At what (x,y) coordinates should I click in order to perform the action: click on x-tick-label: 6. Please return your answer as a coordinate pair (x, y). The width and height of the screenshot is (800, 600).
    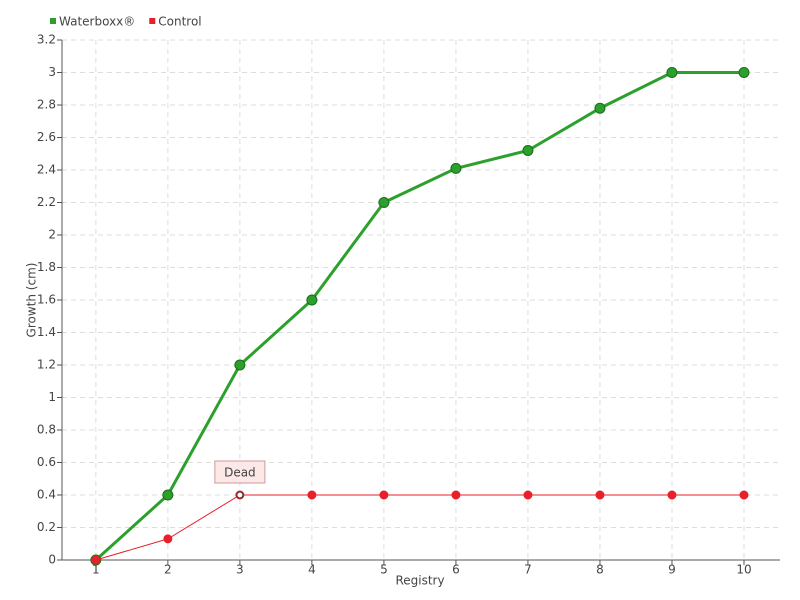
    Looking at the image, I should click on (456, 570).